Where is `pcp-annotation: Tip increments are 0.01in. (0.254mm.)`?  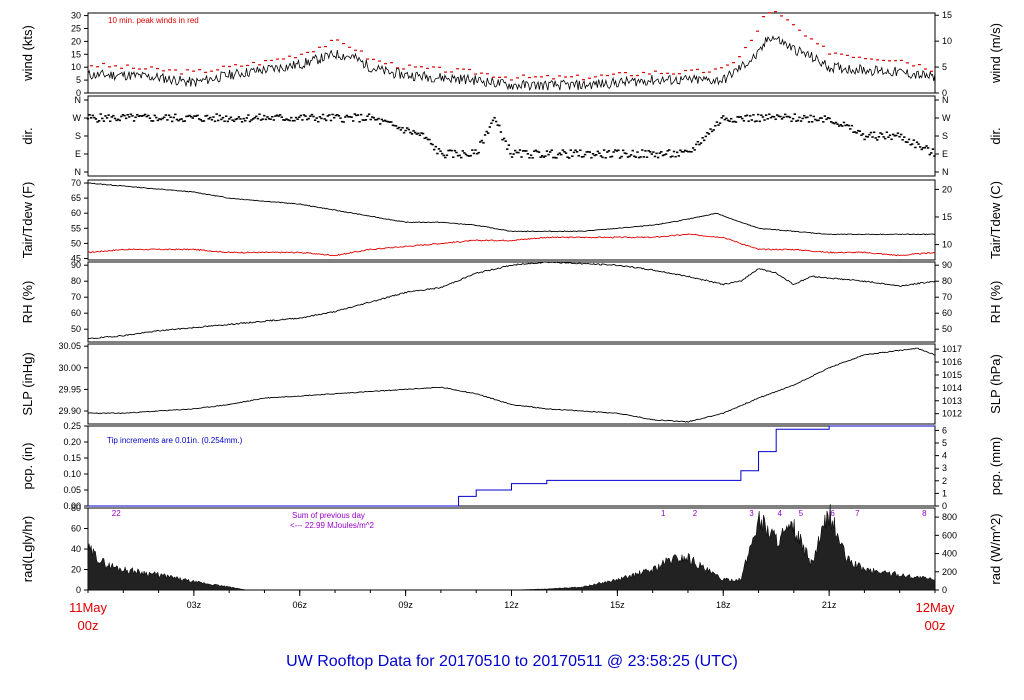 pcp-annotation: Tip increments are 0.01in. (0.254mm.) is located at coordinates (175, 440).